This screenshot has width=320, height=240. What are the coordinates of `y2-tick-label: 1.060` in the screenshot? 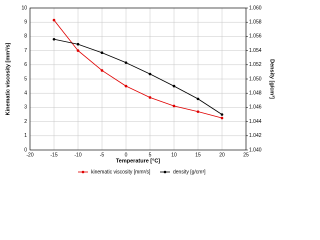 It's located at (255, 8).